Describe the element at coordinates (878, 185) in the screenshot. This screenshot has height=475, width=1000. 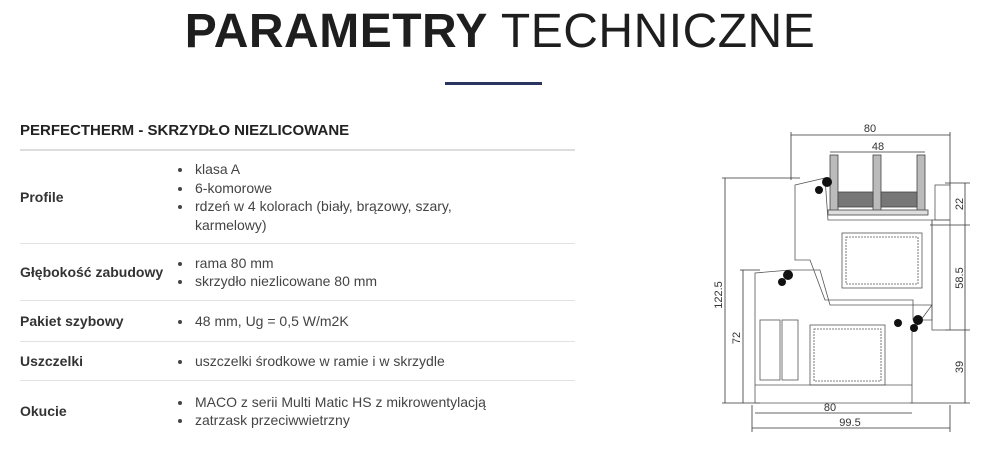
I see `glass-pane` at that location.